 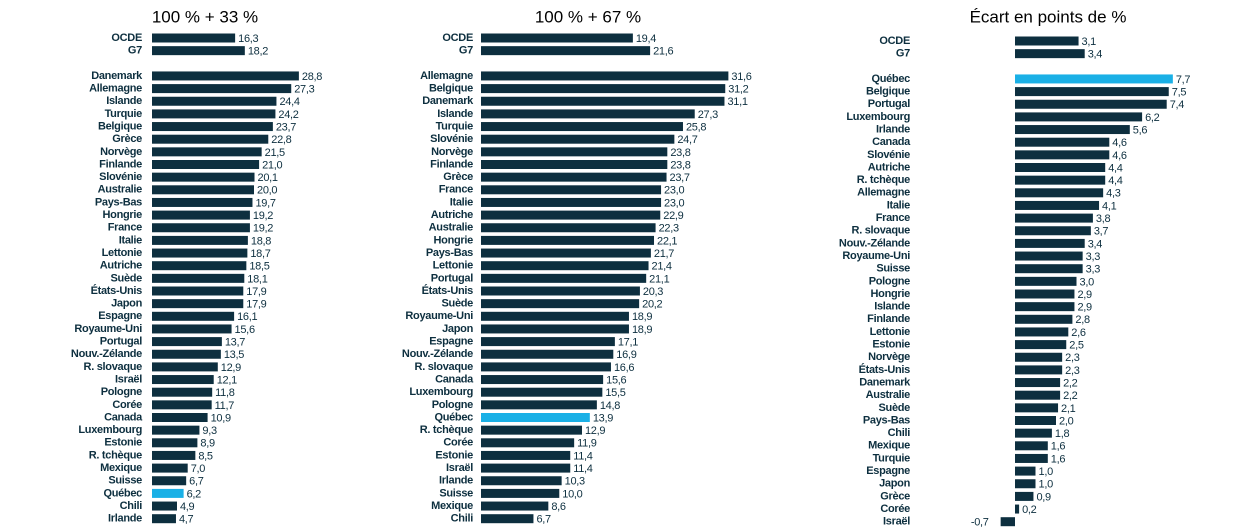 I want to click on value-label: 20,1, so click(x=268, y=178).